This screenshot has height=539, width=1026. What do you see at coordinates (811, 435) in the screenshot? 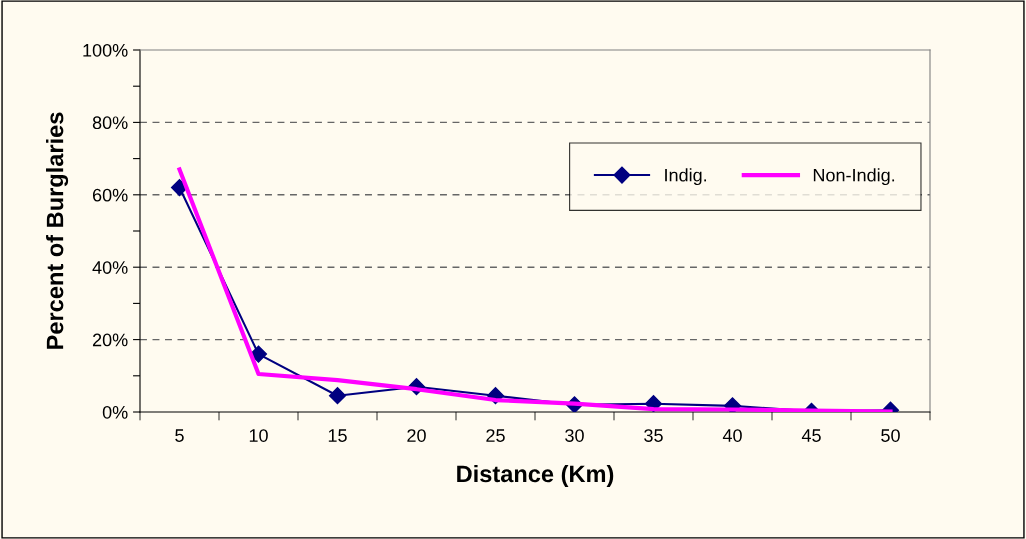
I see `x-tick-label: 45` at bounding box center [811, 435].